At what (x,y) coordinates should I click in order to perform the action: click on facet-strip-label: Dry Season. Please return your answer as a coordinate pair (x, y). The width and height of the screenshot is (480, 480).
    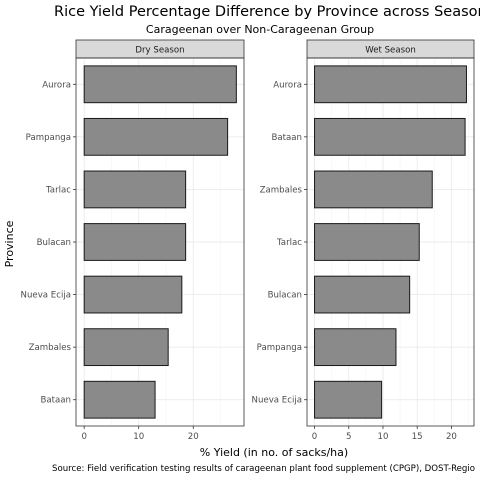
    Looking at the image, I should click on (159, 50).